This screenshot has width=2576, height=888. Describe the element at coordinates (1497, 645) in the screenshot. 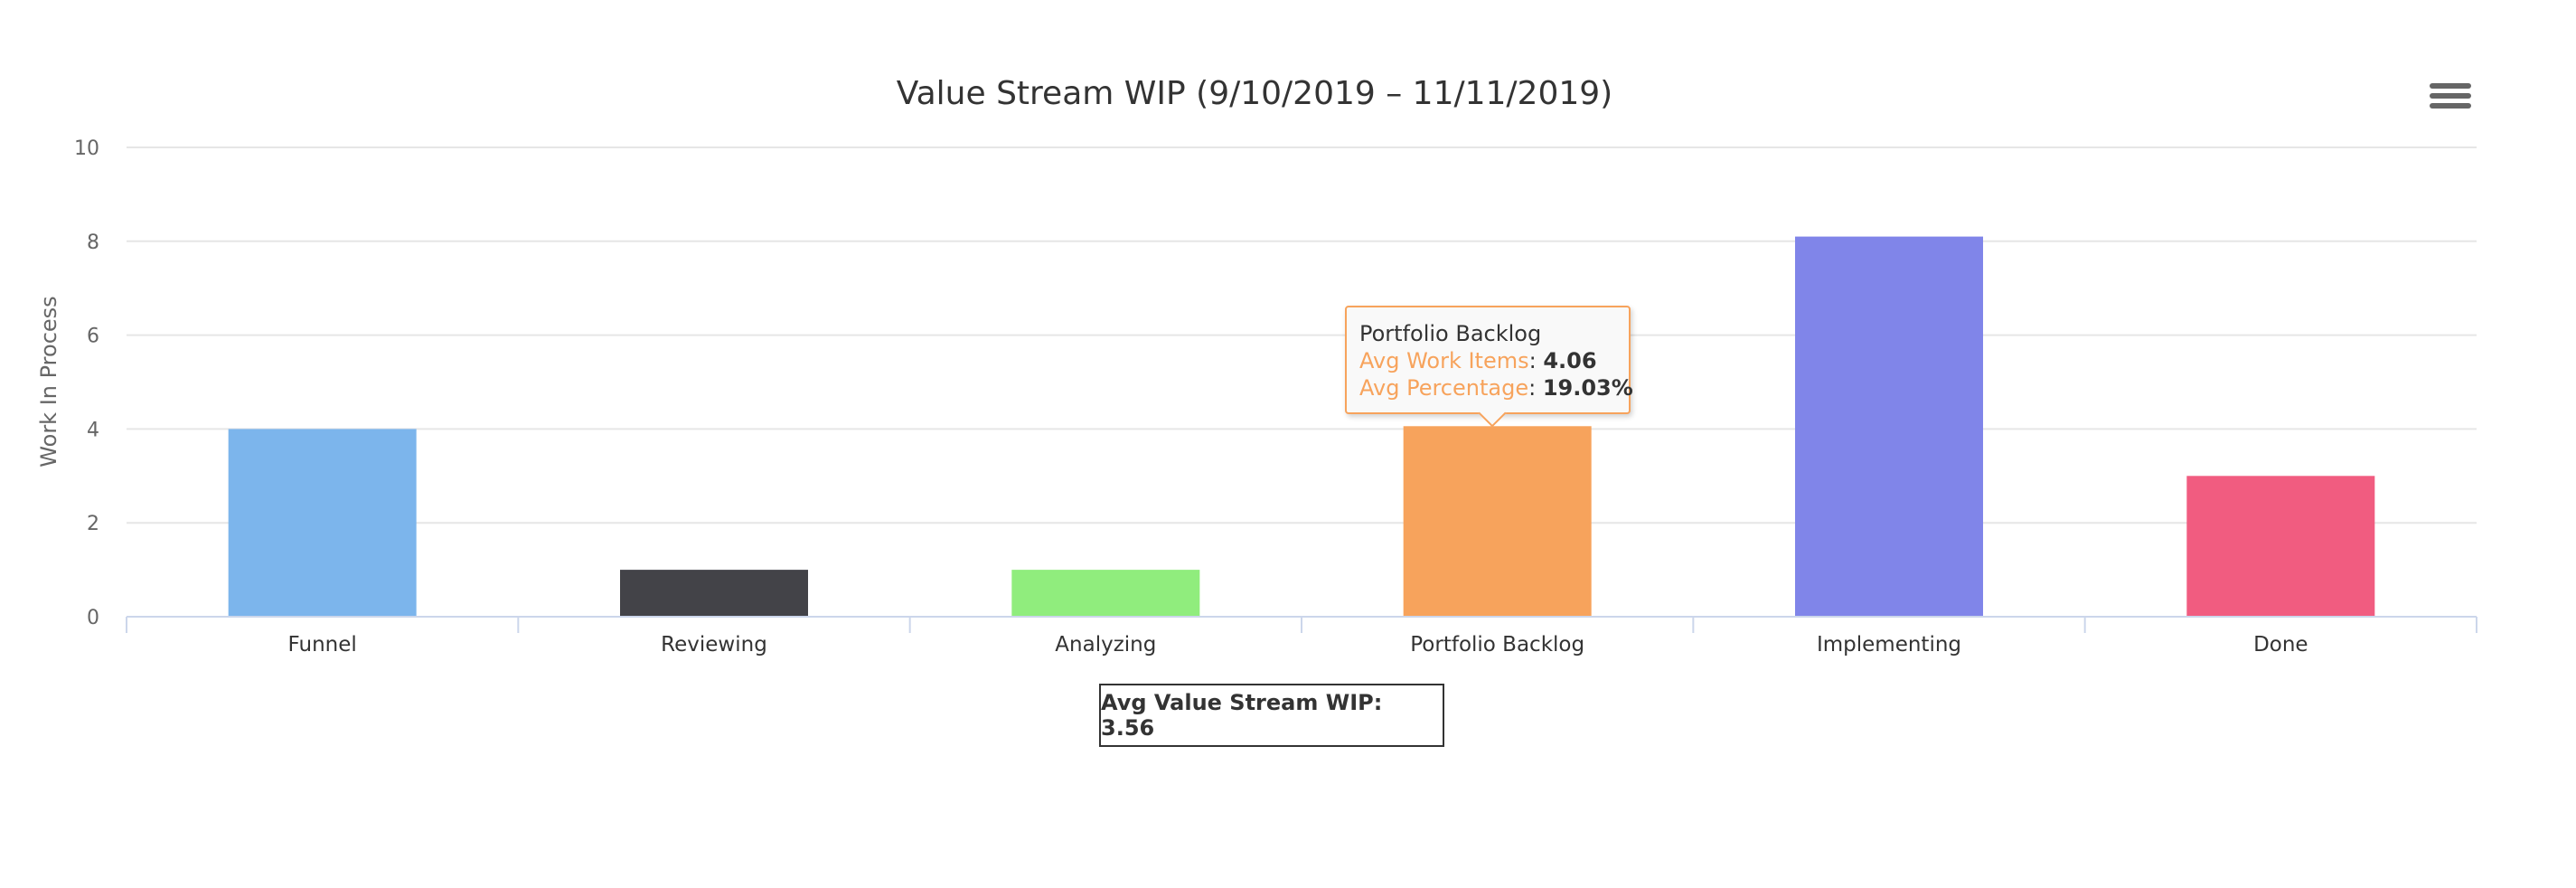

I see `x-tick-label: Portfolio Backlog` at that location.